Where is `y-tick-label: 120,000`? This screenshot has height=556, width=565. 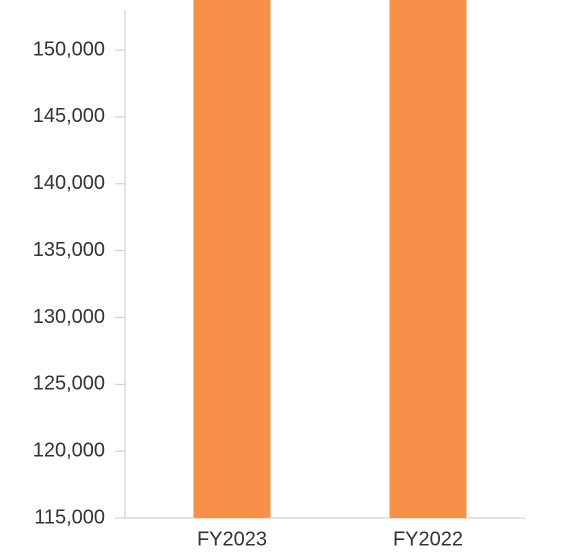
y-tick-label: 120,000 is located at coordinates (69, 450).